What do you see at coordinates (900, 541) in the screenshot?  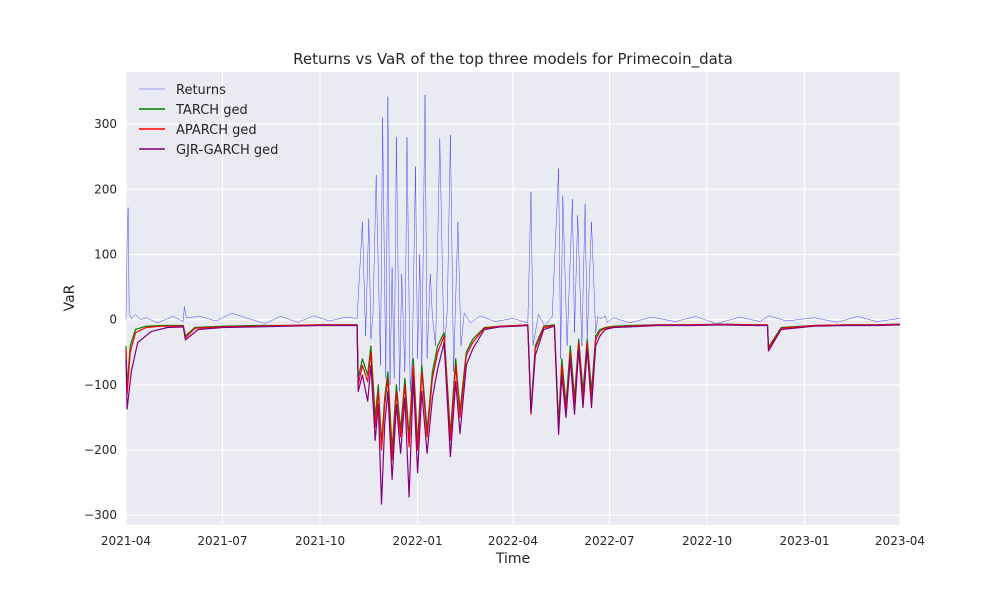 I see `x-tick-label: 2023-04` at bounding box center [900, 541].